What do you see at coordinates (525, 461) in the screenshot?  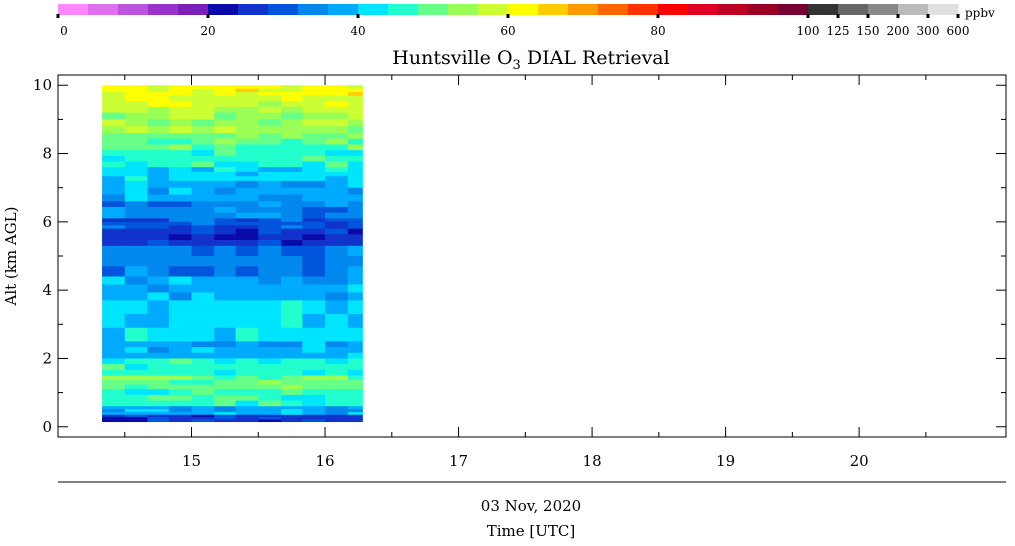 I see `x-axis-tick-labels: 15 16 17 18 19 20` at bounding box center [525, 461].